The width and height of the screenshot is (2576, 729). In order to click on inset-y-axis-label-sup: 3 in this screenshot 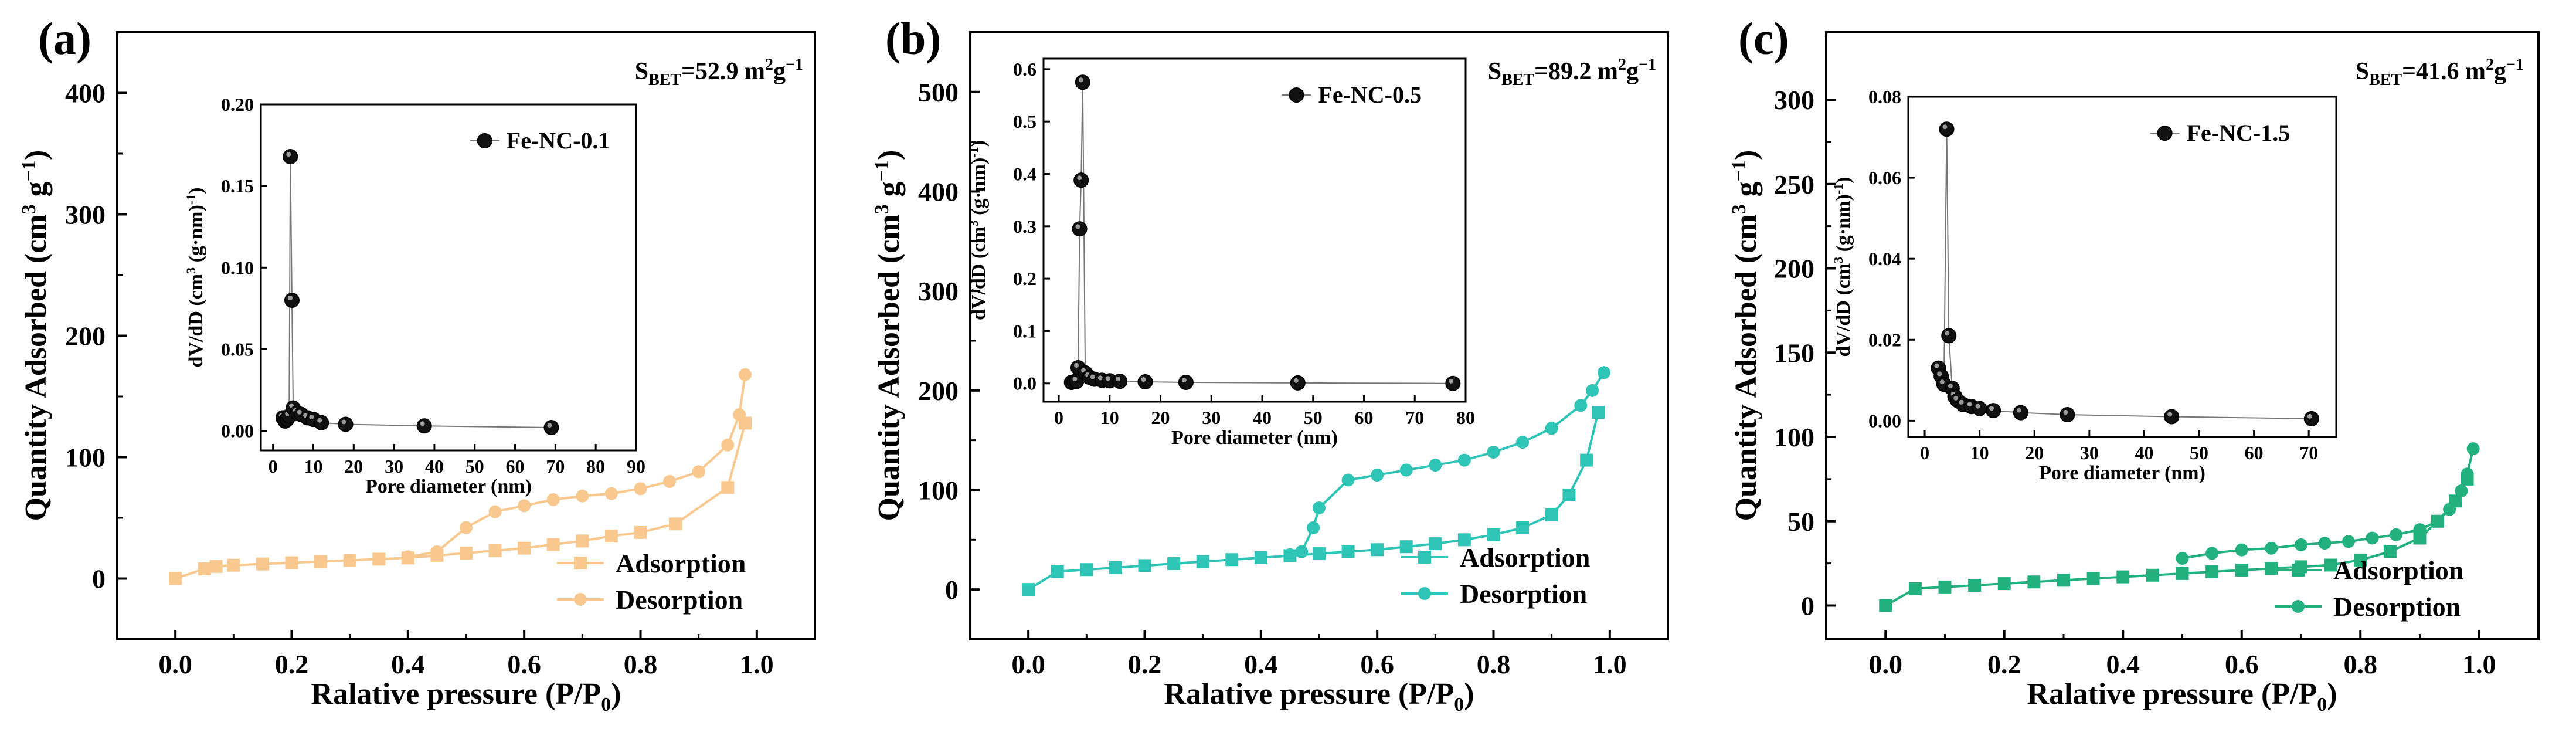, I will do `click(974, 223)`.